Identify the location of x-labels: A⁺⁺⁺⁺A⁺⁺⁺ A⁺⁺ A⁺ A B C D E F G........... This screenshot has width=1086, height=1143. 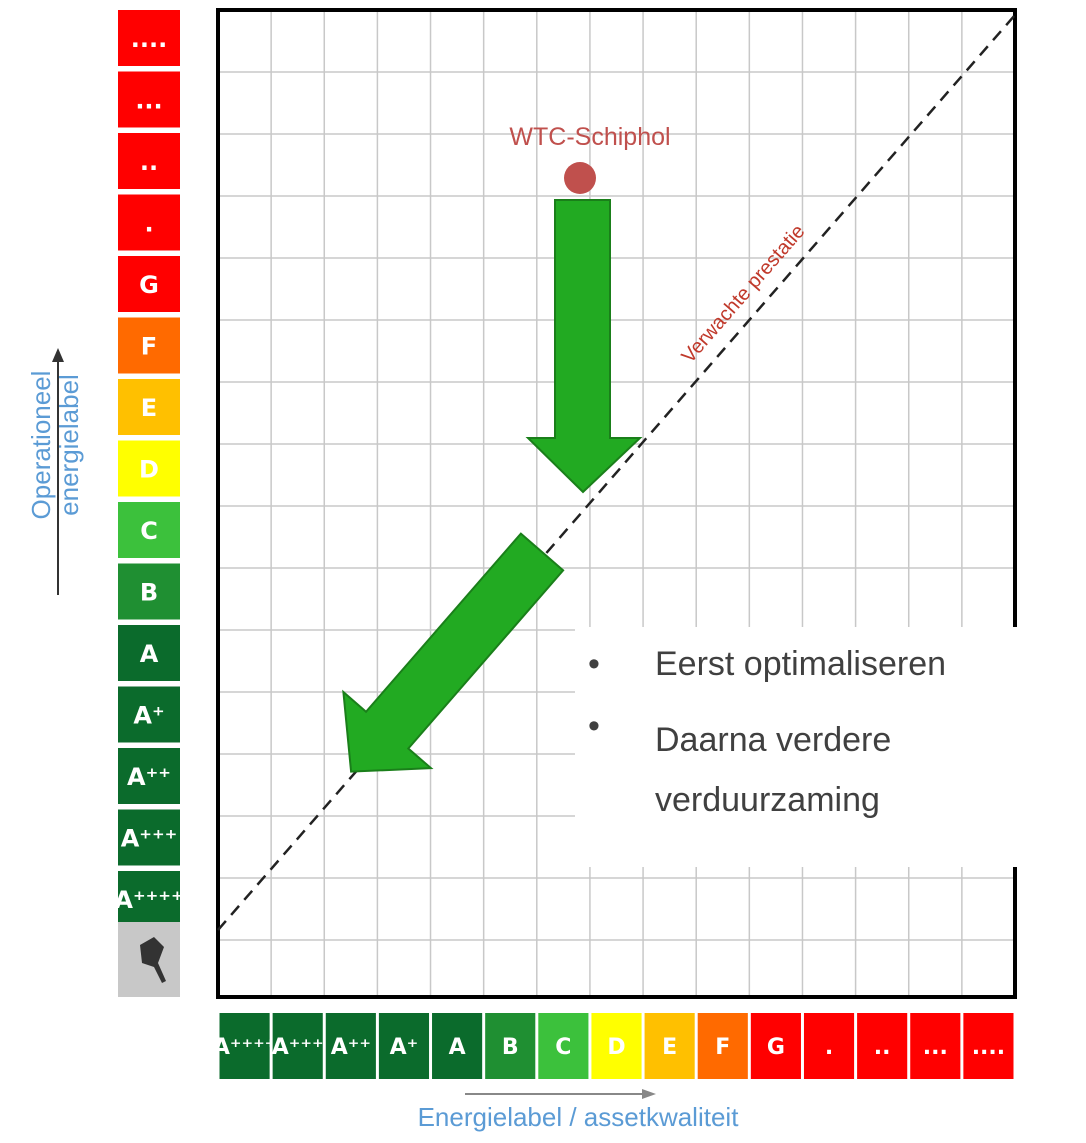
(613, 1046).